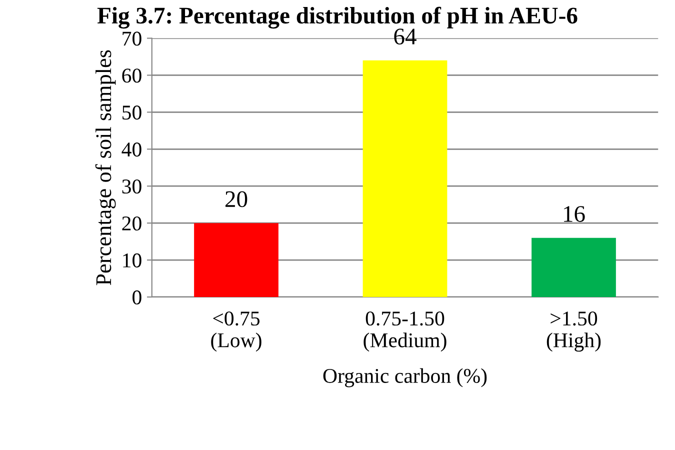  What do you see at coordinates (405, 331) in the screenshot?
I see `x-tick-label: 0.75-1.50 (Medium)` at bounding box center [405, 331].